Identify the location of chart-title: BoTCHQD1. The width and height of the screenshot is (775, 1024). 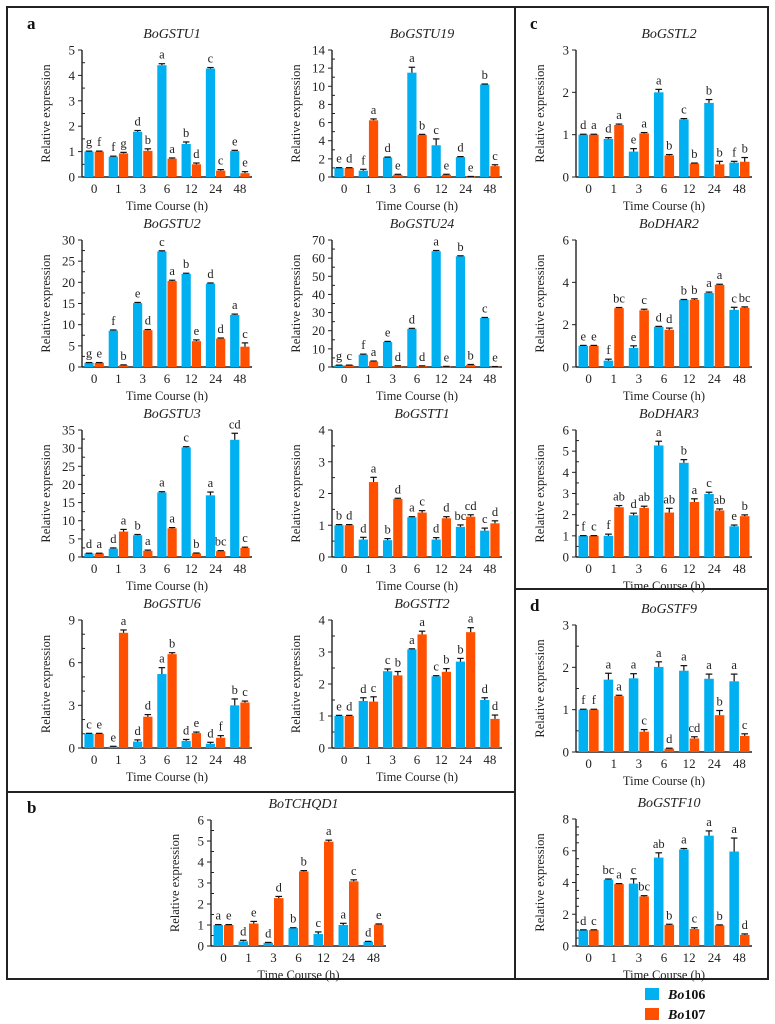
(303, 804).